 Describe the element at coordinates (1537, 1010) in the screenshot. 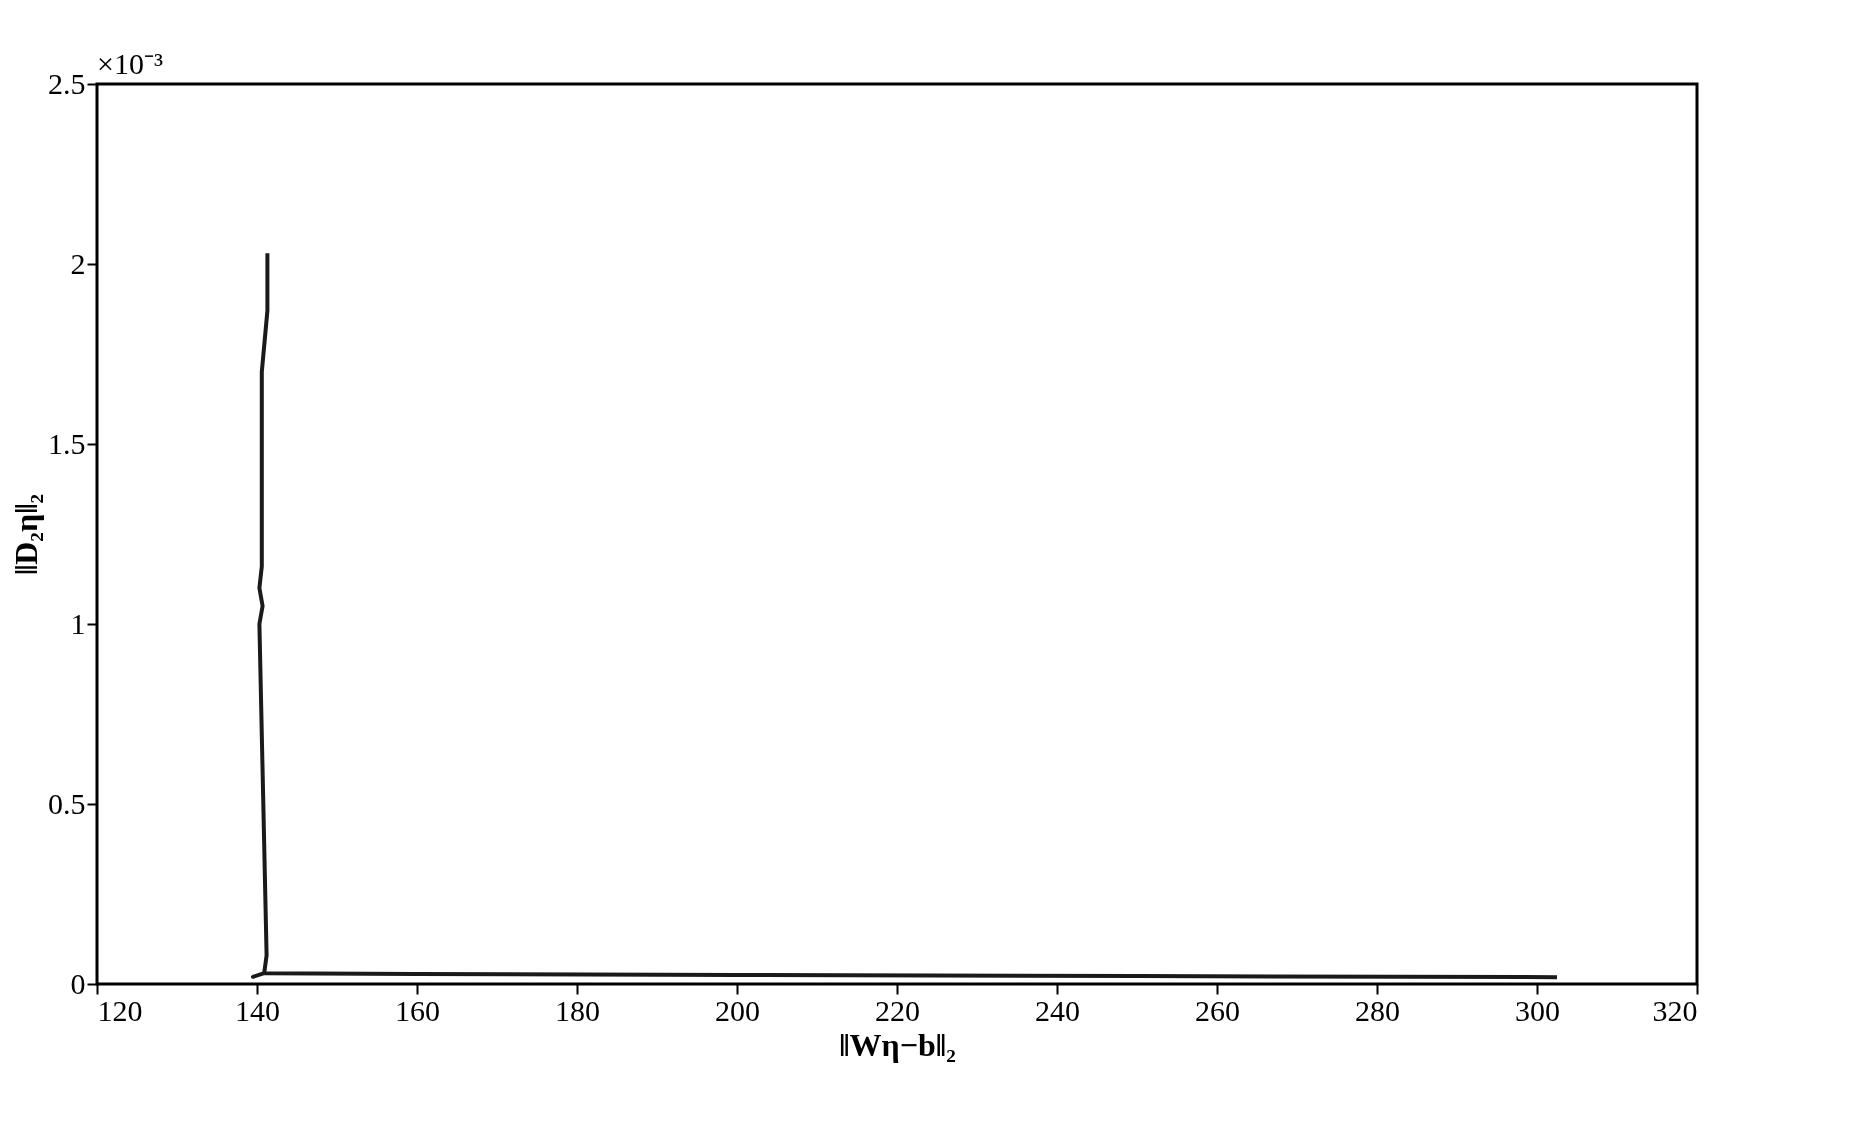

I see `x-tick-label: 300` at that location.